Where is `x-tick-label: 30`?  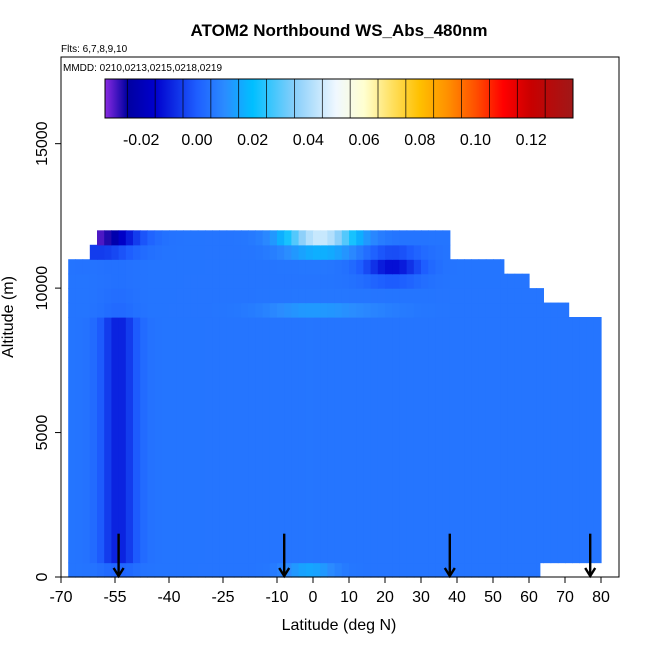 x-tick-label: 30 is located at coordinates (421, 597).